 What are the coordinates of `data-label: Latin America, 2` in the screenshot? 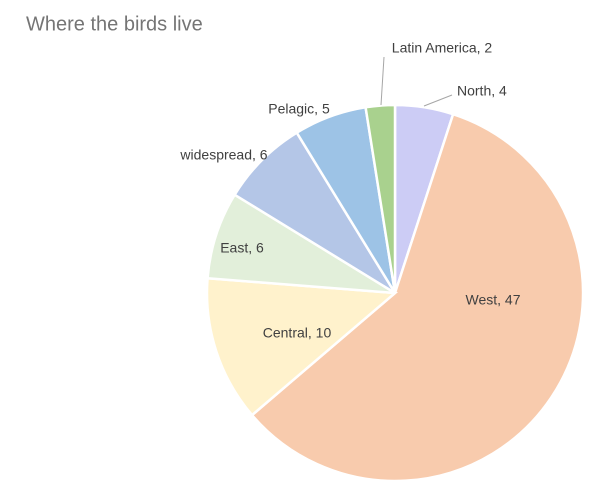 It's located at (442, 48).